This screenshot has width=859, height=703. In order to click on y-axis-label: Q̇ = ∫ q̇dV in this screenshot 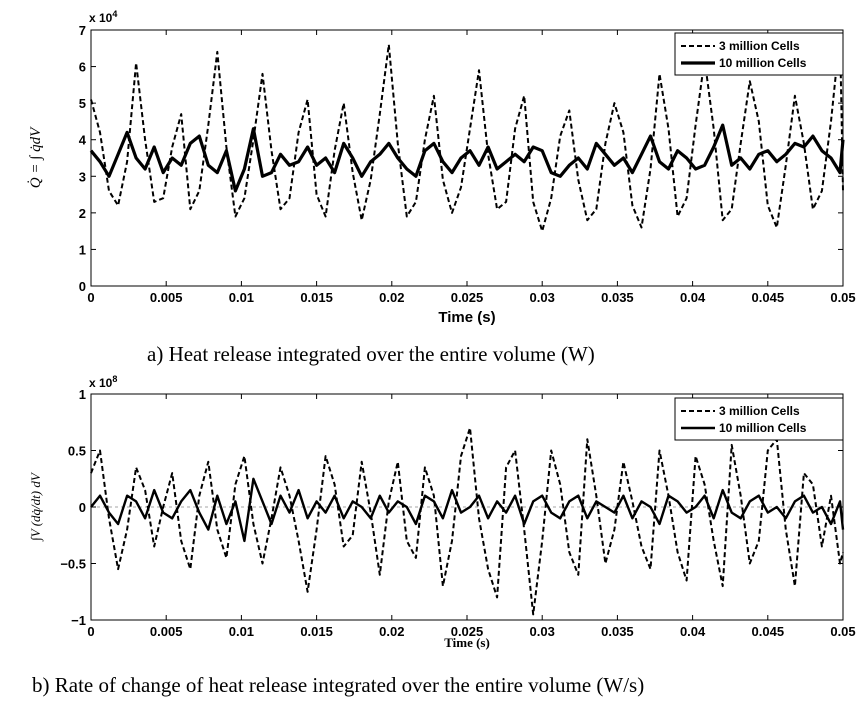, I will do `click(36, 157)`.